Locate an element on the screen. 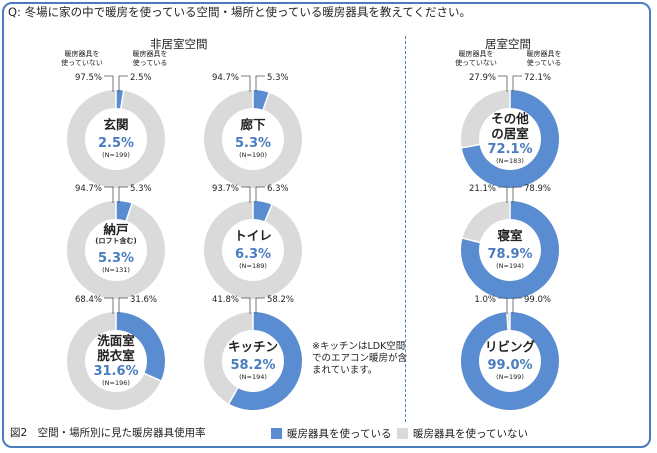 This screenshot has width=657, height=453. value-label-using-toilet: 6.3% is located at coordinates (278, 189).